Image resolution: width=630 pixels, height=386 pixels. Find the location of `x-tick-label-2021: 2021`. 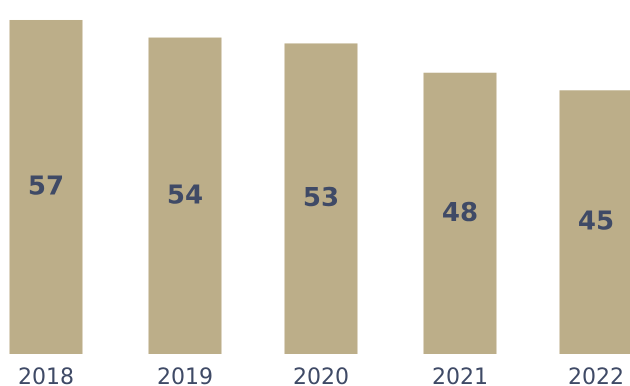

x-tick-label-2021: 2021 is located at coordinates (460, 375).